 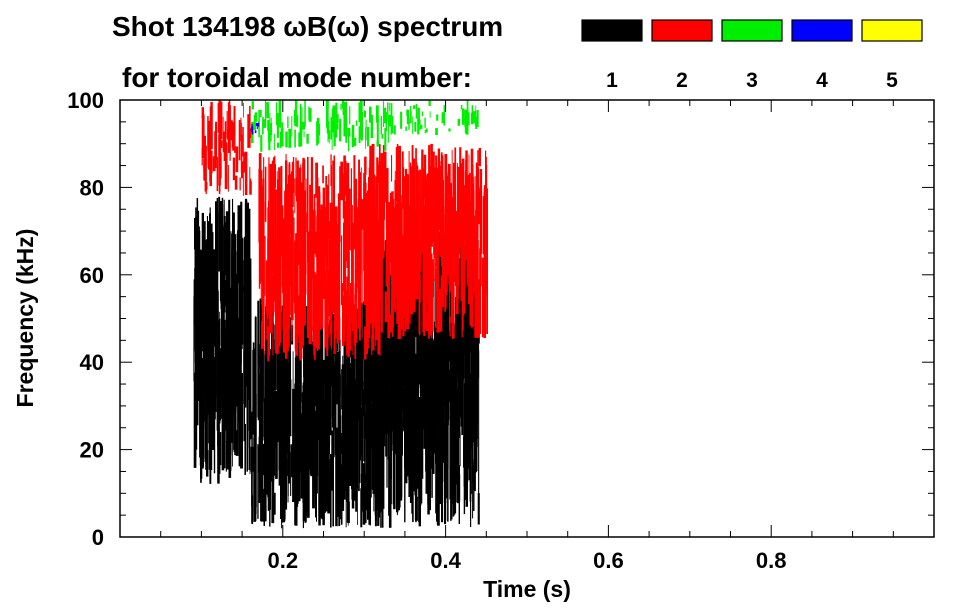 I want to click on legend-label-3: 3, so click(x=752, y=80).